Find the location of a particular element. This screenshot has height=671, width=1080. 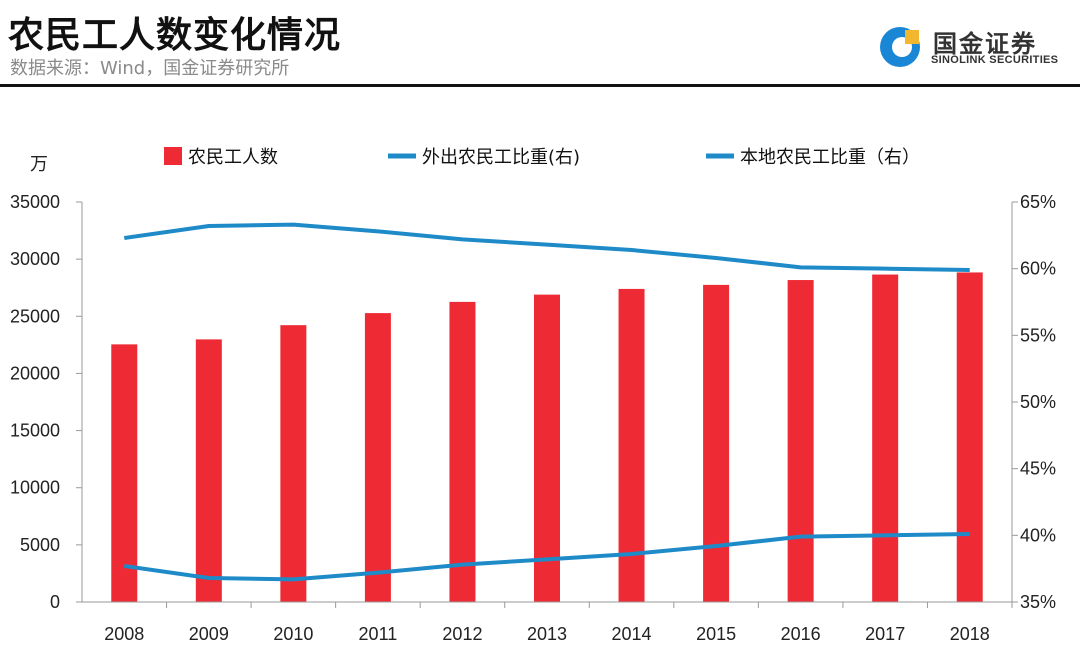

left-tick-label: 30000 is located at coordinates (35, 259).